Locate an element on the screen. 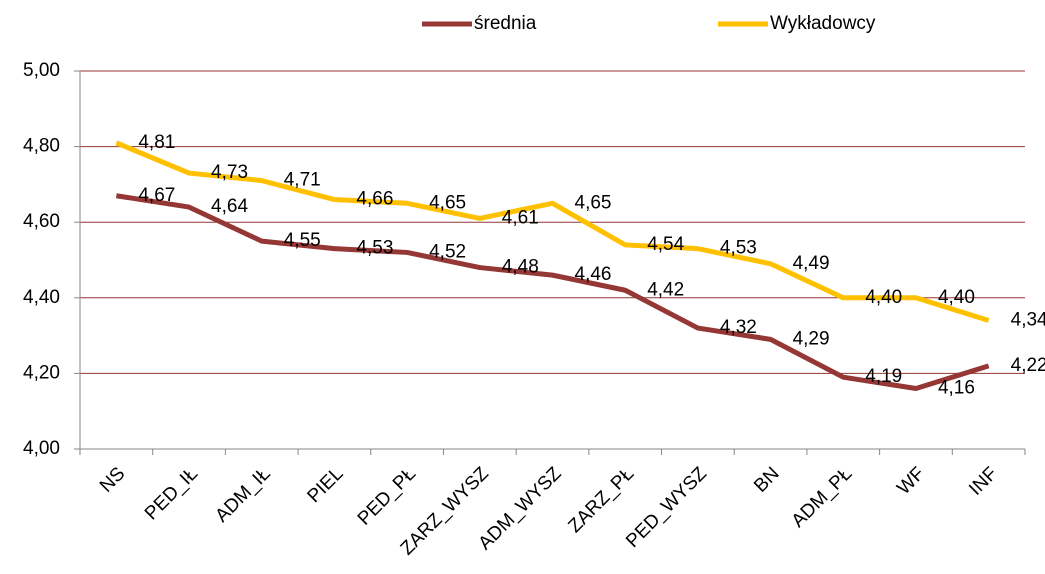  data-label: 4,81 is located at coordinates (156, 142).